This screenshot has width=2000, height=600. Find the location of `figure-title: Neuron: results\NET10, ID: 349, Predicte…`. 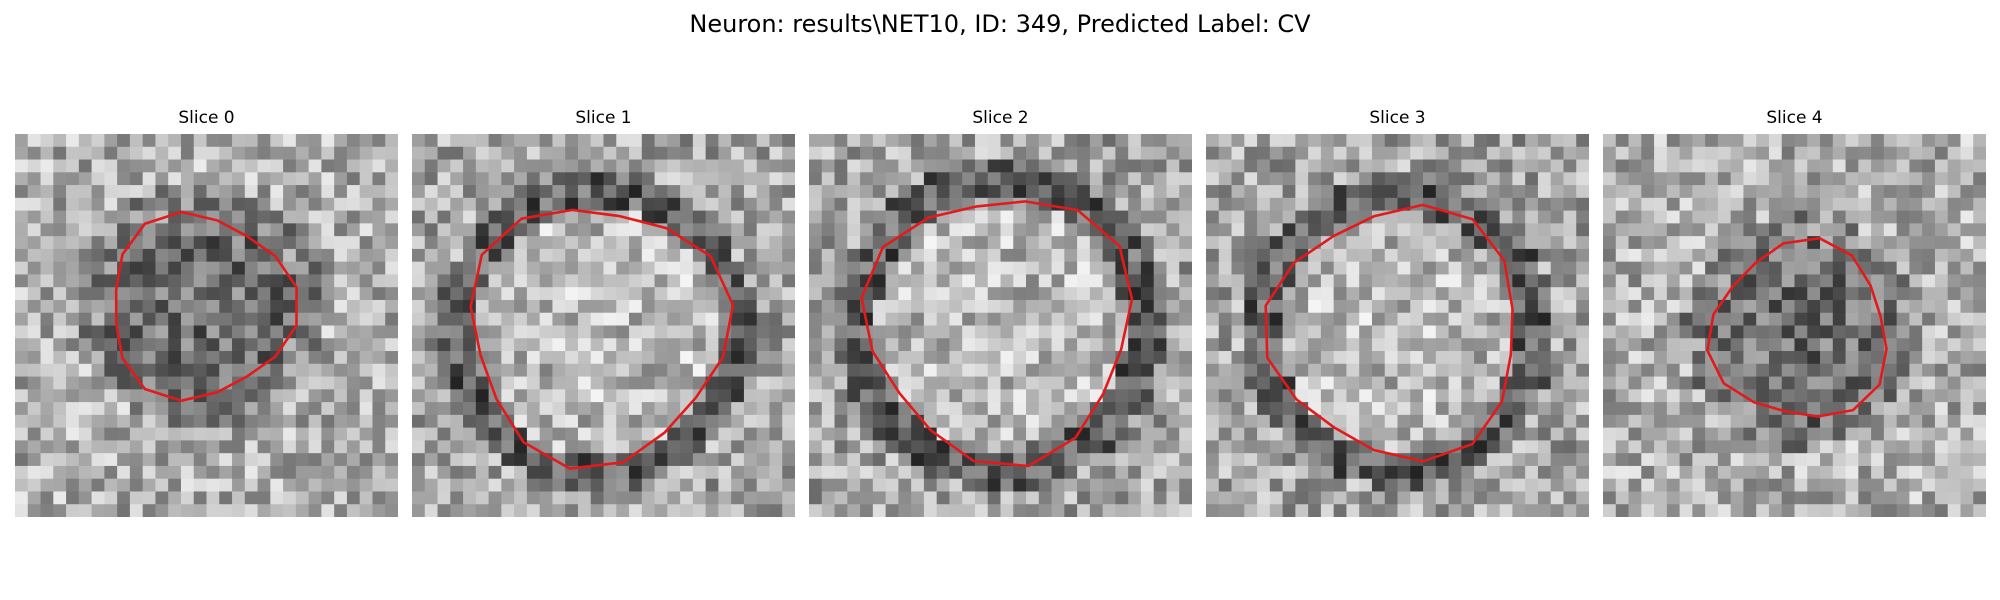

figure-title: Neuron: results\NET10, ID: 349, Predicte… is located at coordinates (1000, 24).